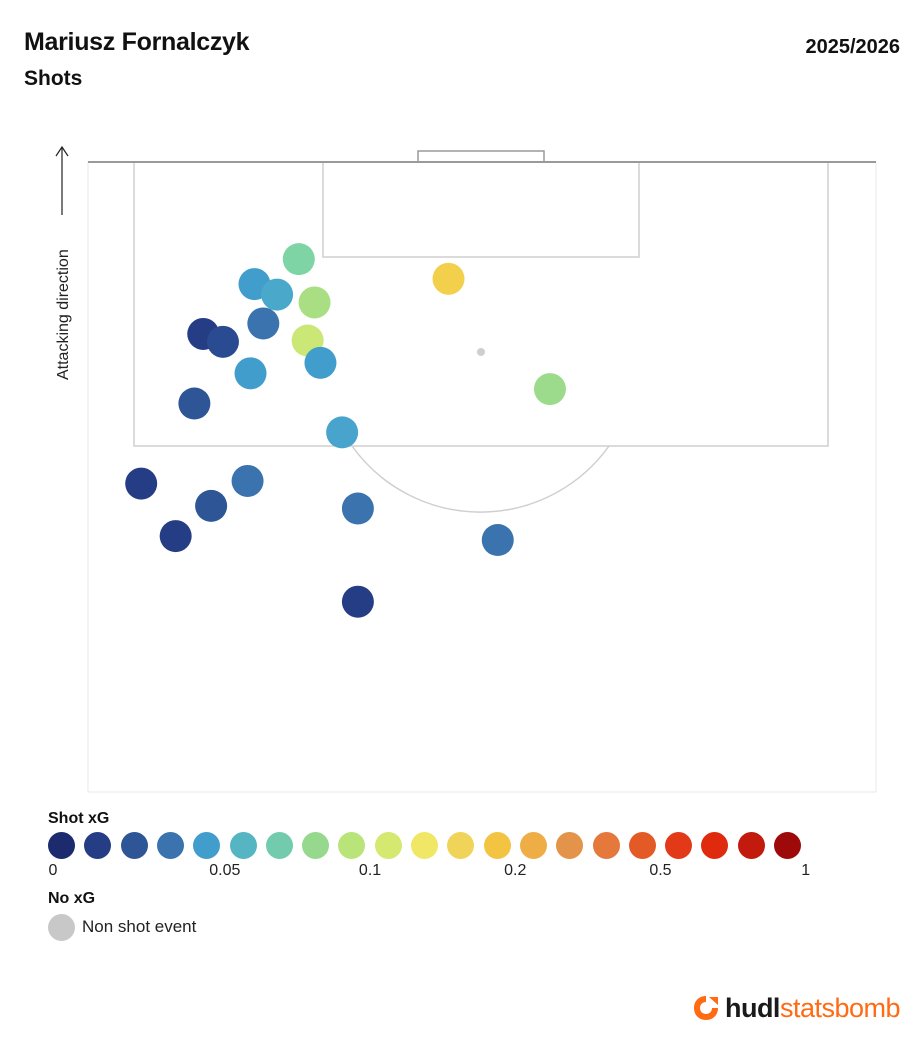 Image resolution: width=924 pixels, height=1048 pixels. Describe the element at coordinates (137, 42) in the screenshot. I see `player-name: Mariusz Fornalczyk` at that location.